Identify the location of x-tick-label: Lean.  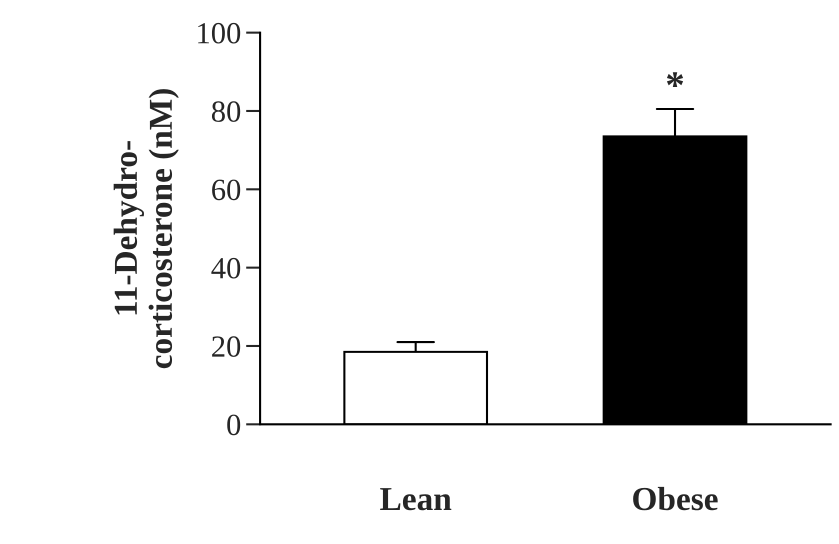
(416, 499).